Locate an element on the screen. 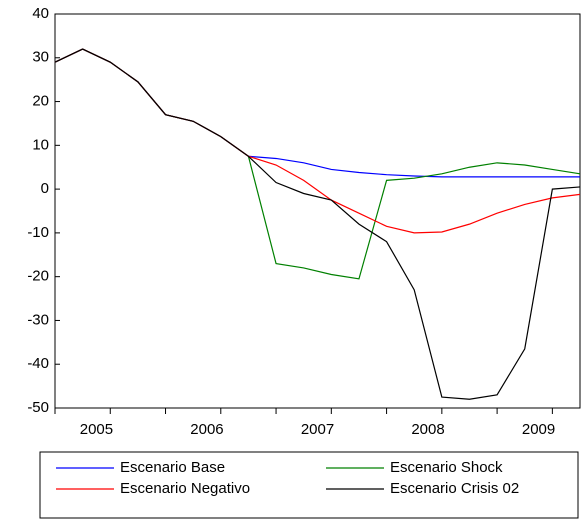 The image size is (584, 526). y-tick-label: 10 is located at coordinates (40, 144).